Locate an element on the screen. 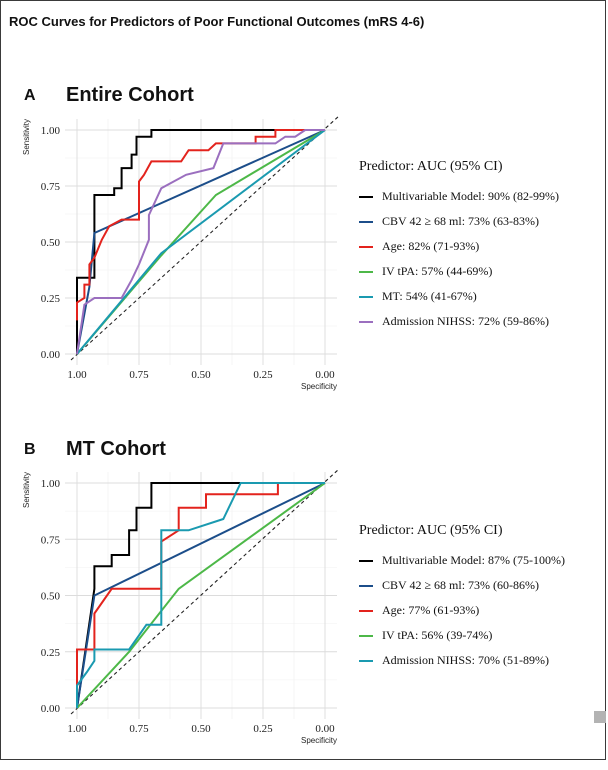  legend-item: Multivariable Model: 87% (75-100%) is located at coordinates (462, 560).